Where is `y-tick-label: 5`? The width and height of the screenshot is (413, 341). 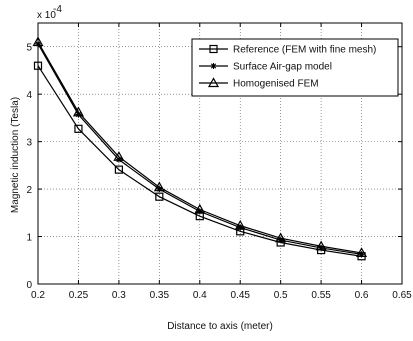 y-tick-label: 5 is located at coordinates (29, 48).